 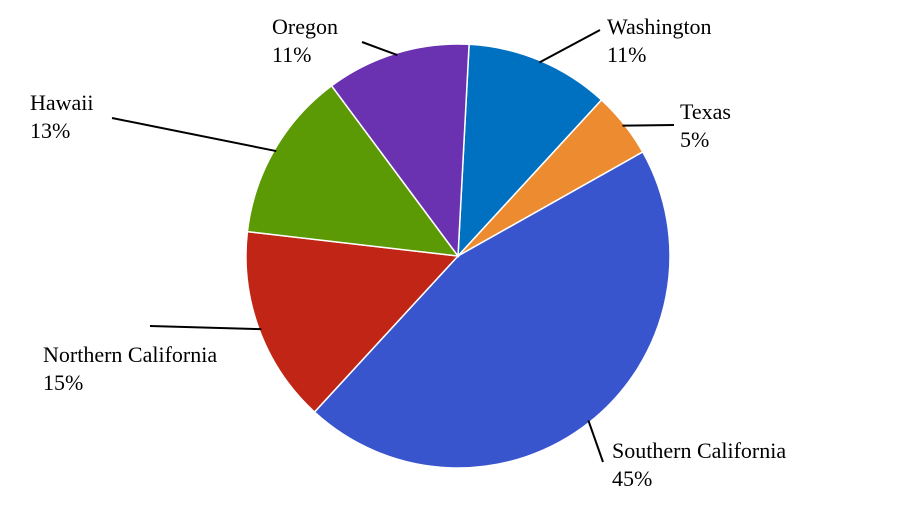 I want to click on slice-value-northern-california: 15%, so click(x=63, y=382).